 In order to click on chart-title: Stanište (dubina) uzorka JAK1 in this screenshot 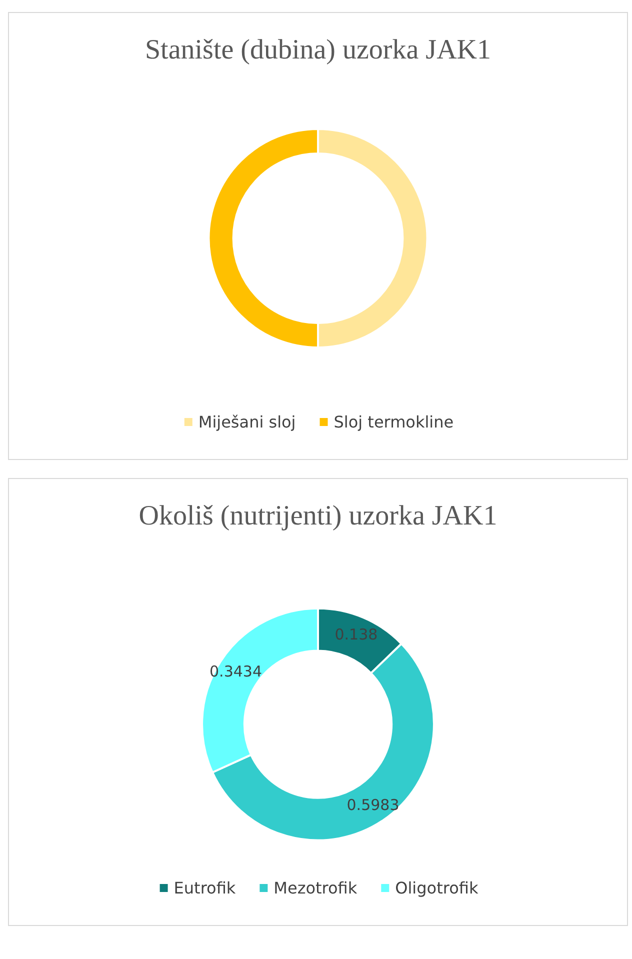, I will do `click(318, 50)`.